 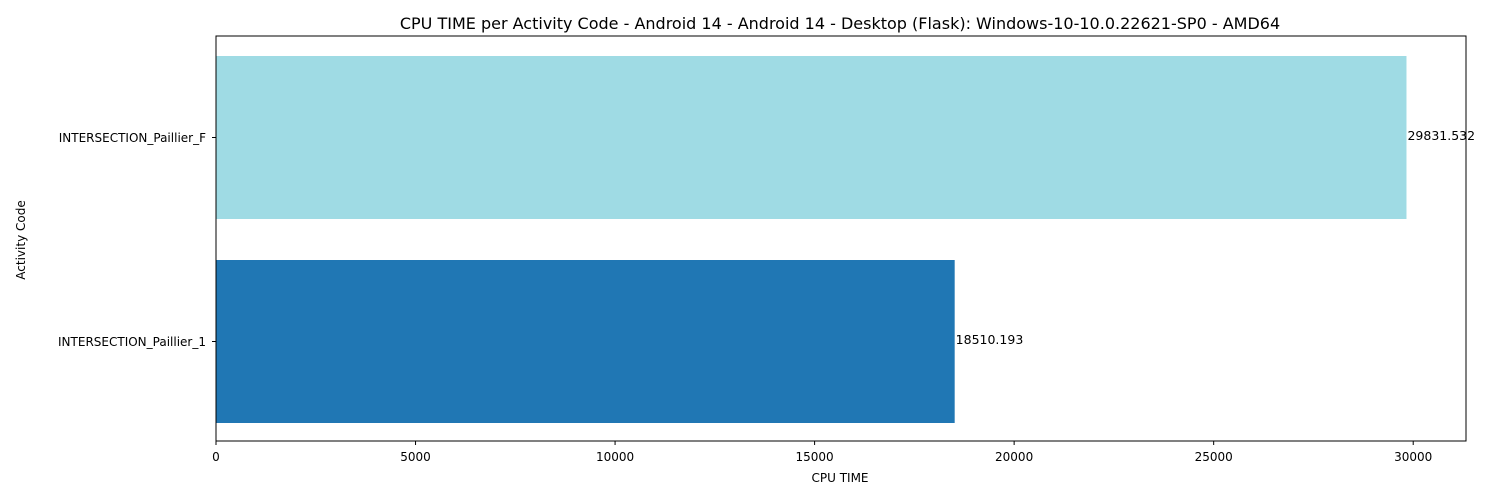 What do you see at coordinates (216, 457) in the screenshot?
I see `x-tick-label: 0` at bounding box center [216, 457].